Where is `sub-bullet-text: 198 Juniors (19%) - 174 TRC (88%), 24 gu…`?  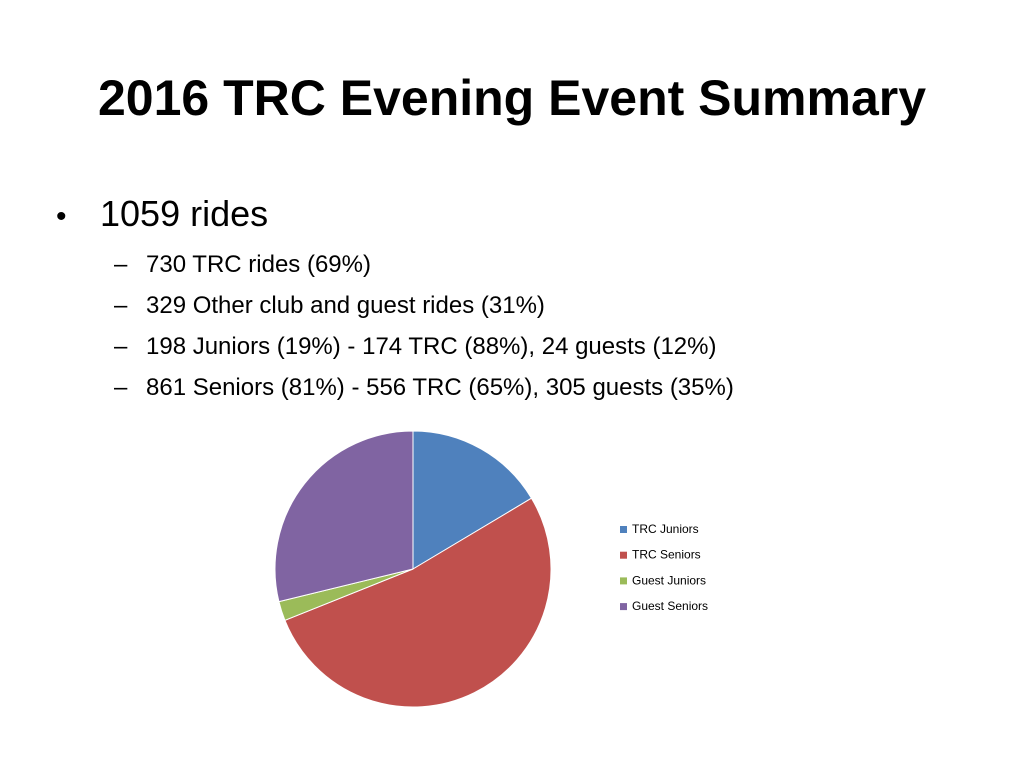
sub-bullet-text: 198 Juniors (19%) - 174 TRC (88%), 24 gu… is located at coordinates (431, 346).